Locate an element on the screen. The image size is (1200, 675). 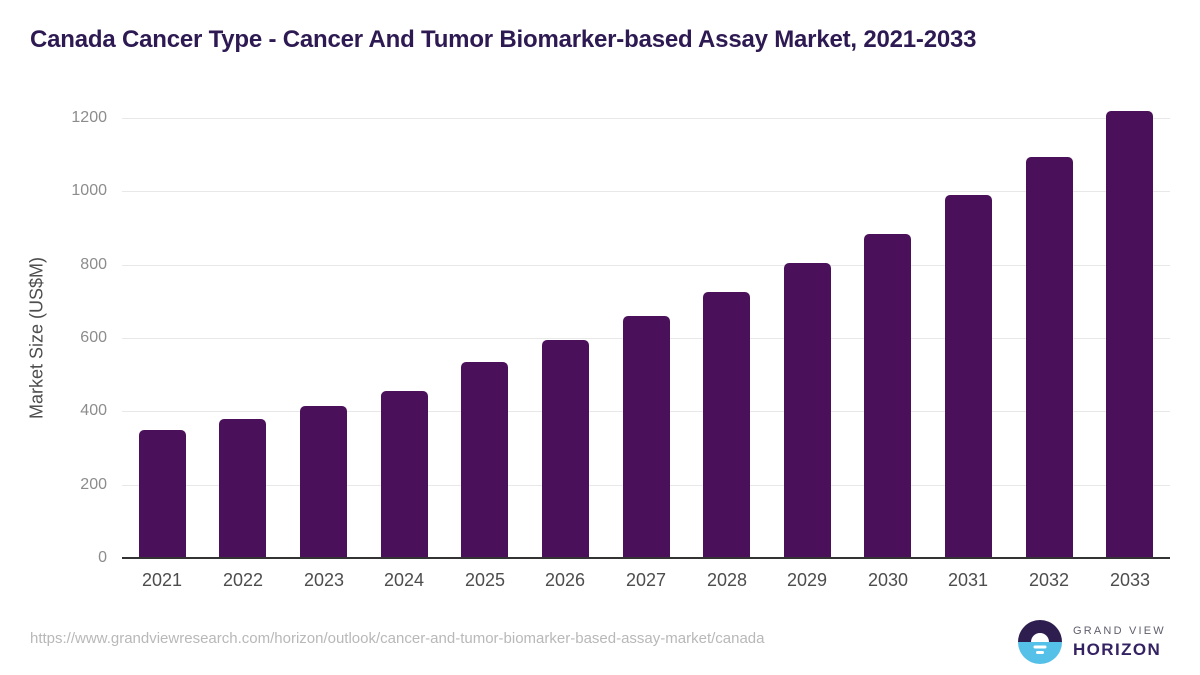
x-axis-label-2023: 2023 is located at coordinates (324, 580).